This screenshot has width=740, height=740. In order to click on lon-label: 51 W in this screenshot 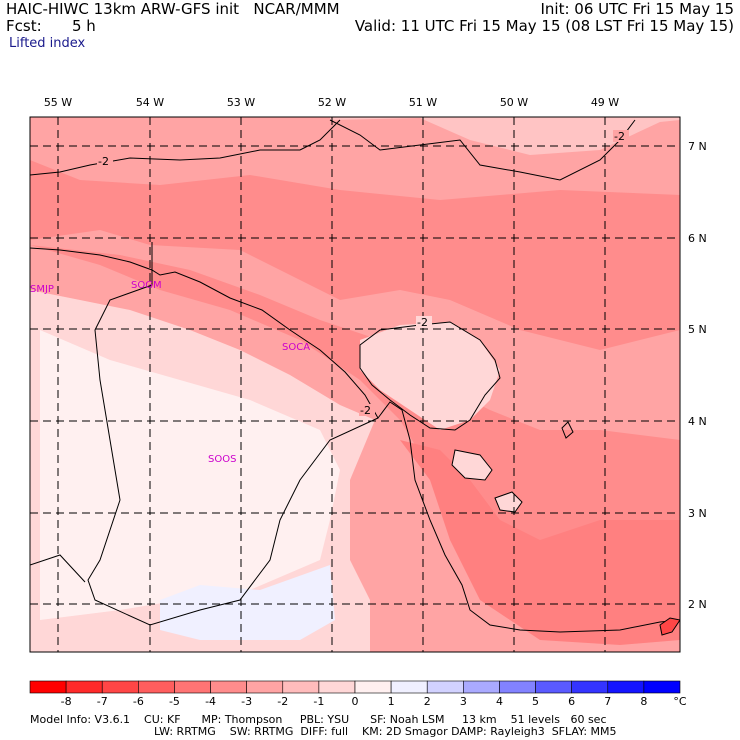, I will do `click(423, 102)`.